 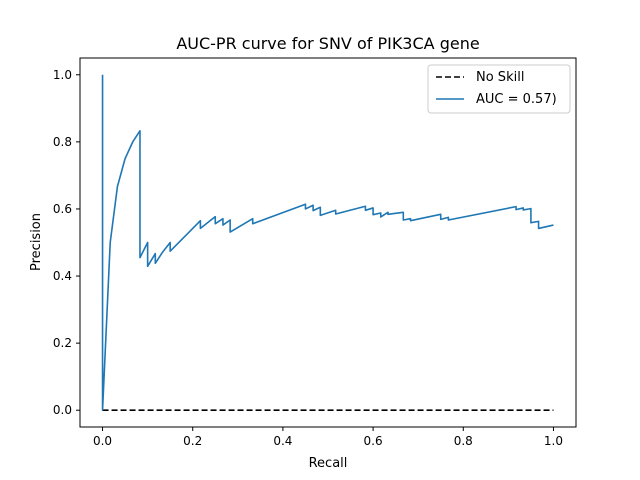 What do you see at coordinates (102, 441) in the screenshot?
I see `x-tick-label: 0.0` at bounding box center [102, 441].